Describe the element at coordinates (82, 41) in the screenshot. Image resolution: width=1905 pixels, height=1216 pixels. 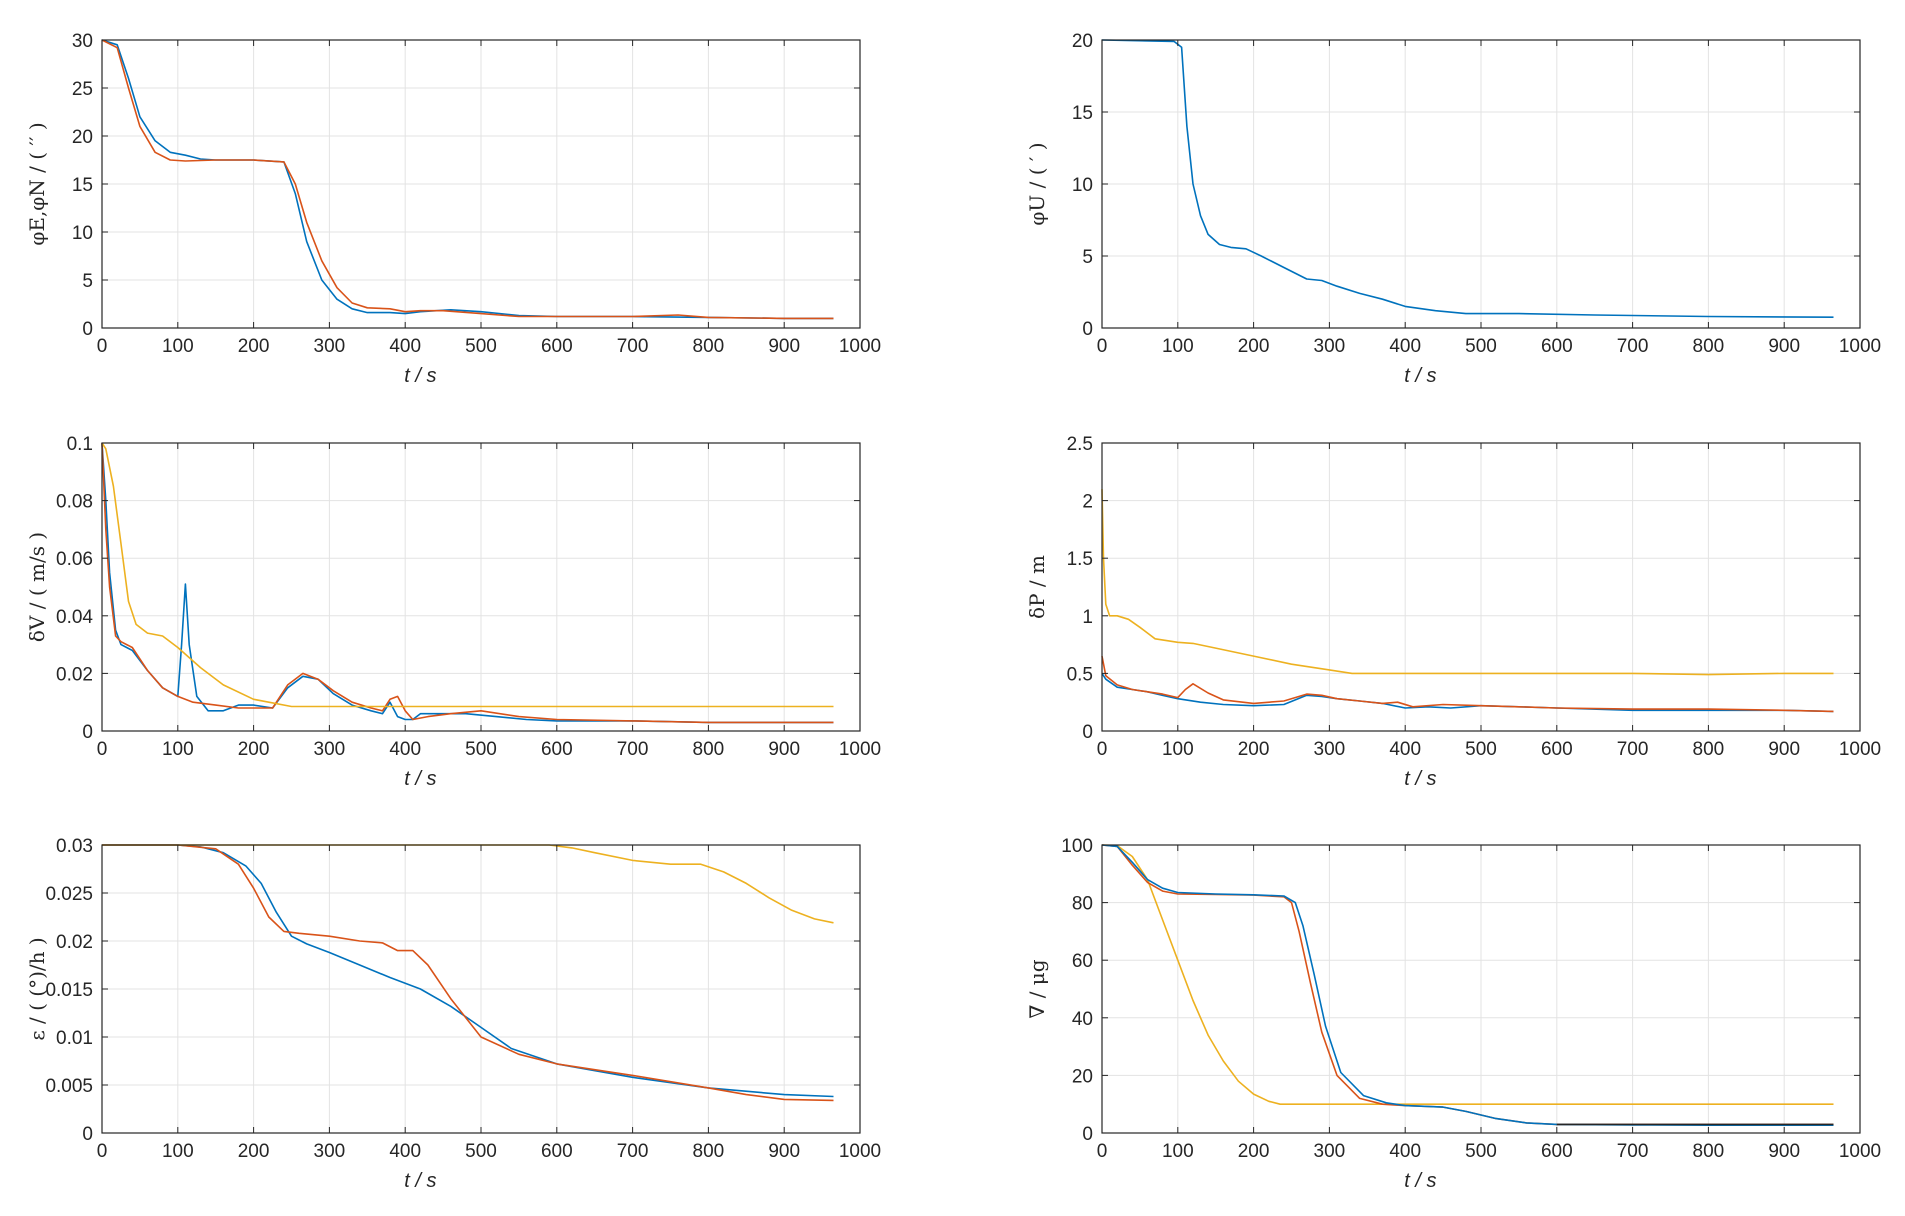
I see `y-tick-label: 30` at that location.